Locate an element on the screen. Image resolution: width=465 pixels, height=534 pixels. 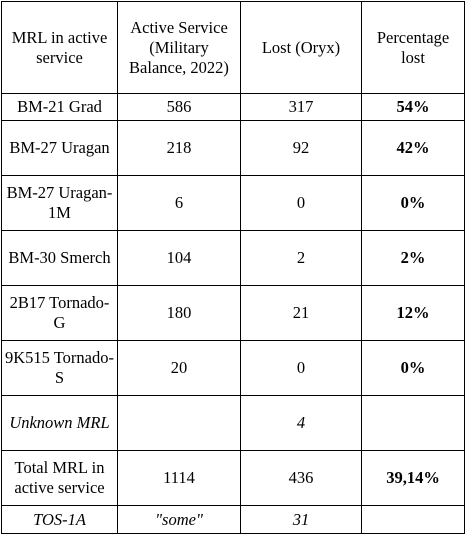
table-row: 2B17 Tornado-G 180 21 12% is located at coordinates (233, 313).